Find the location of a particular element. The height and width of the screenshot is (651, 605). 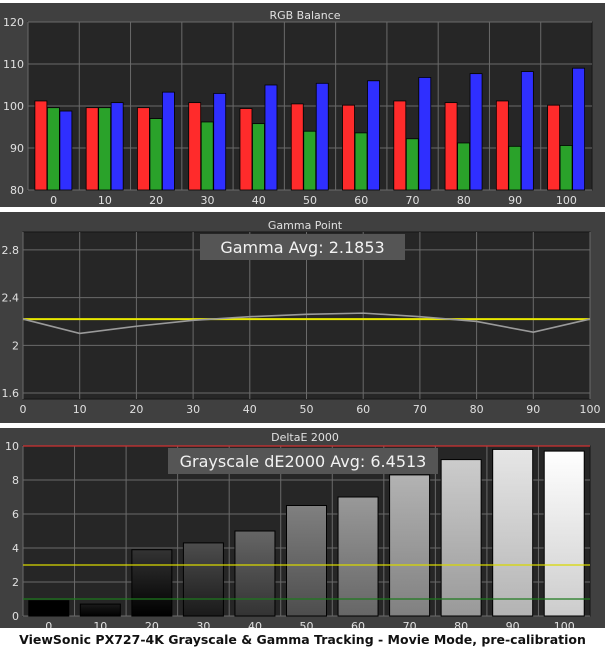

deltae-xtick-label: 100 is located at coordinates (564, 624).